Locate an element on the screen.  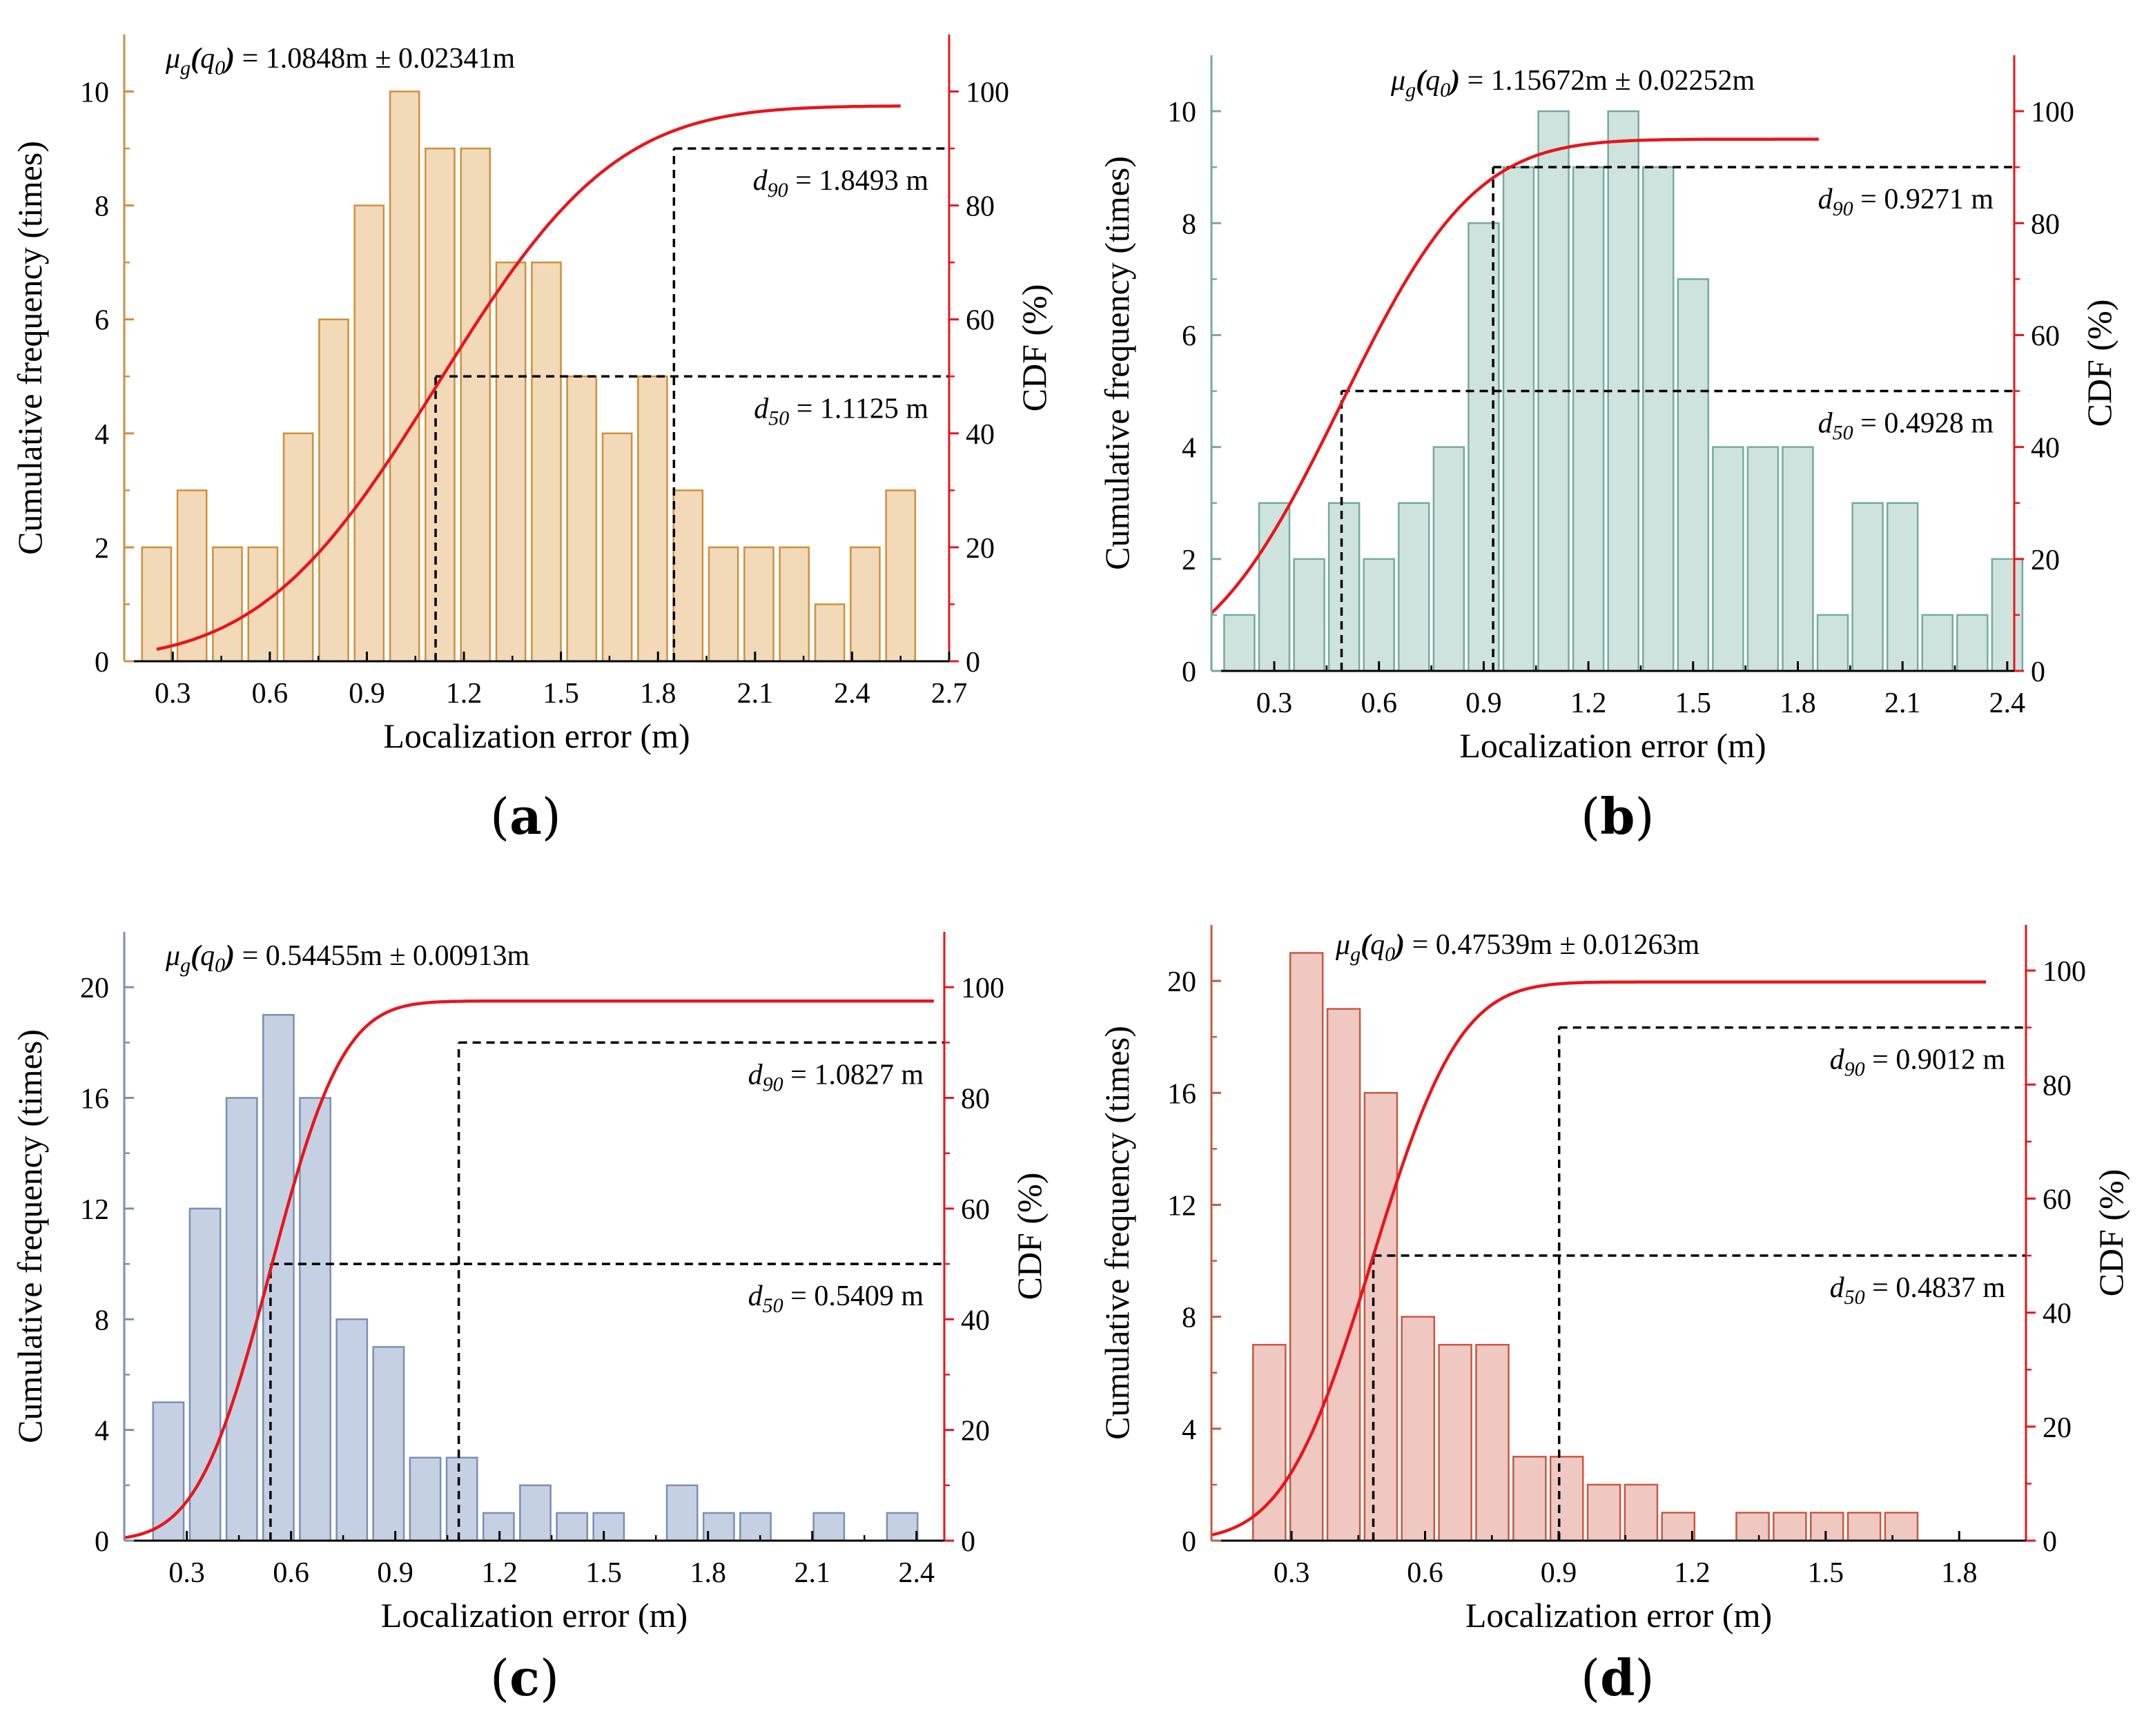
y2-tick-label: 20 is located at coordinates (980, 549).